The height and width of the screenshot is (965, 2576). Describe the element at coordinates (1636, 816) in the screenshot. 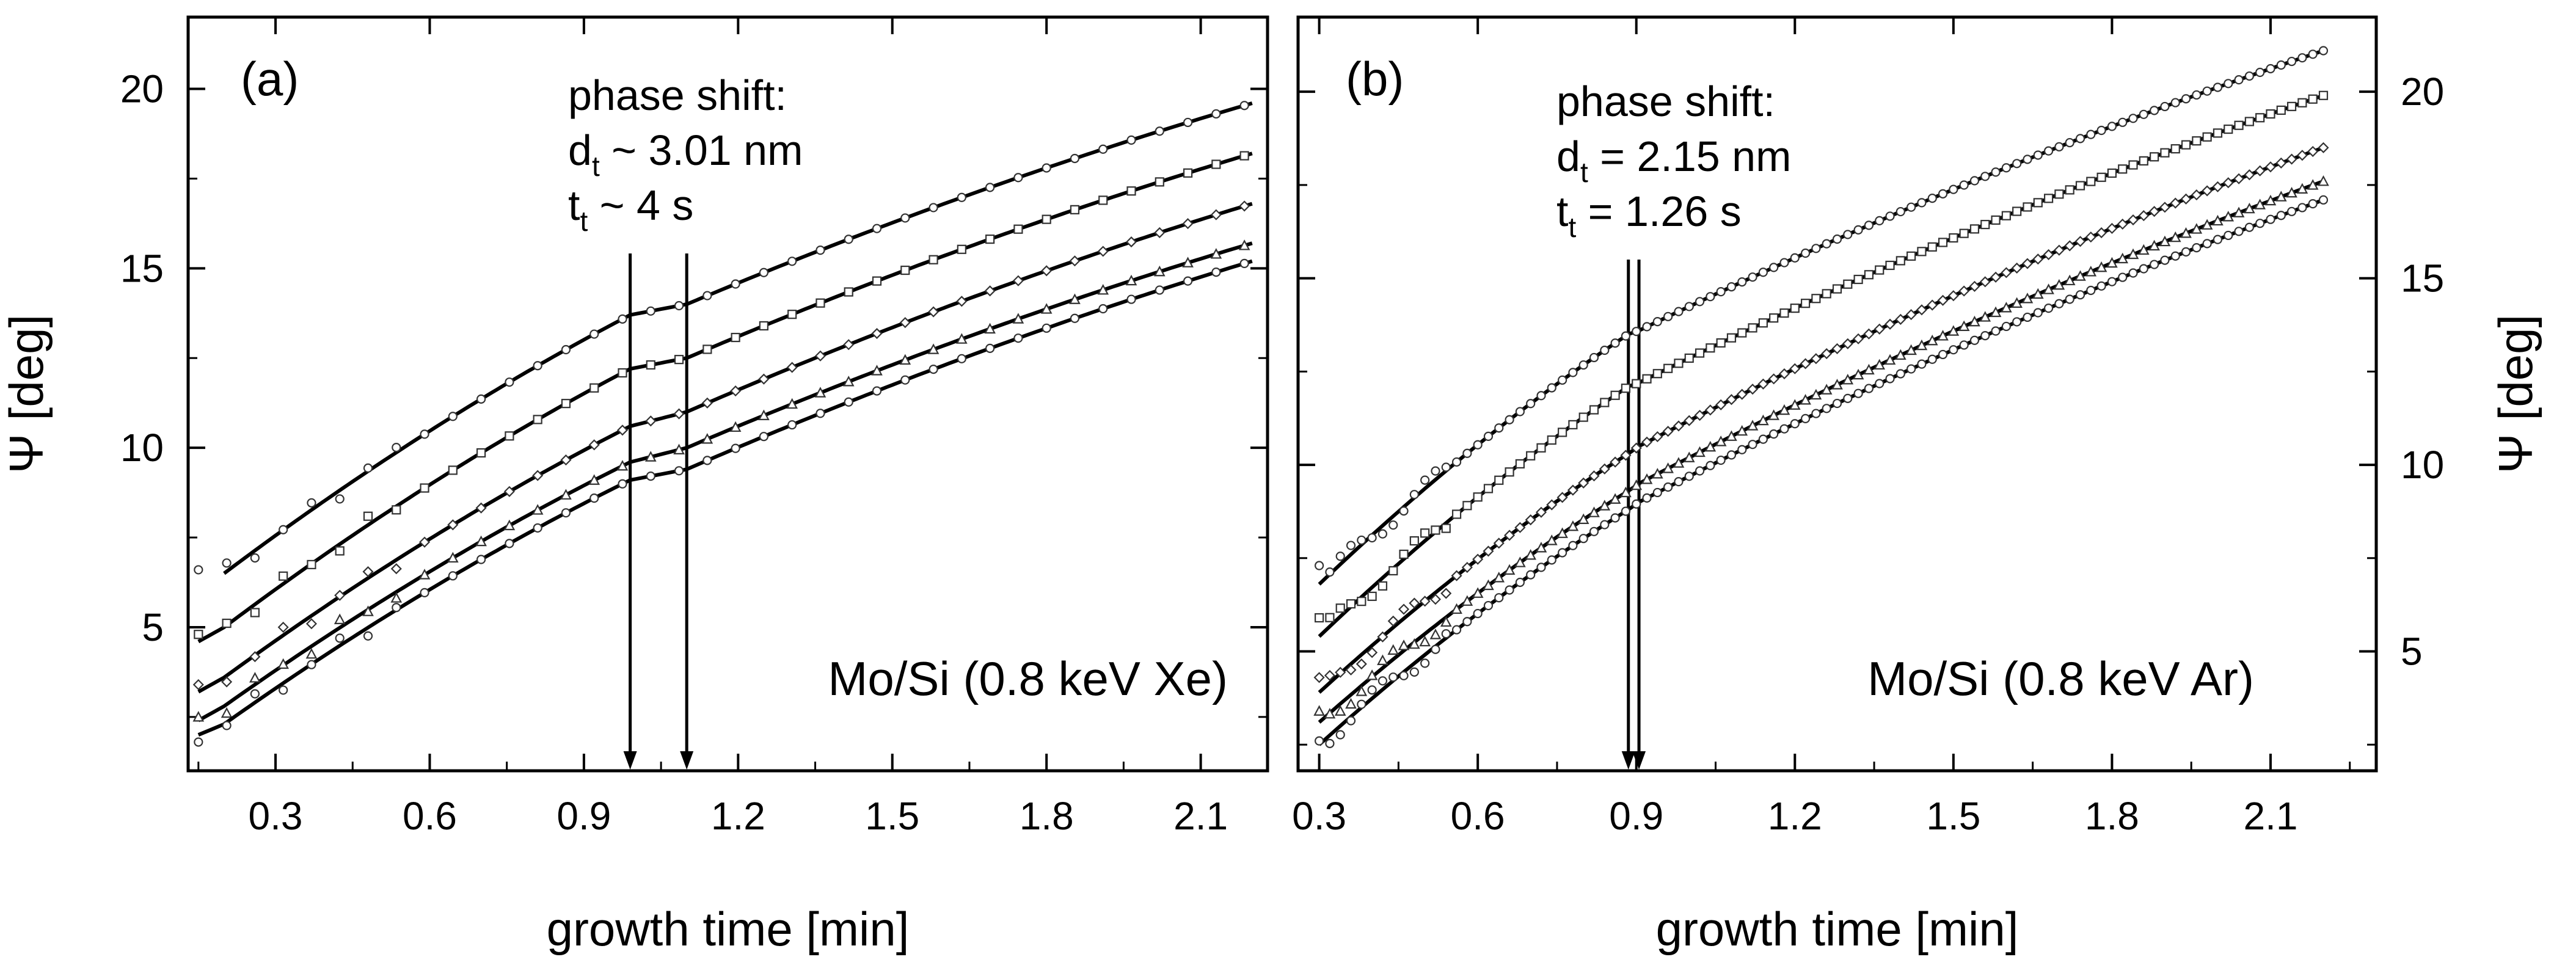

I see `x-tick-label: 0.9` at that location.